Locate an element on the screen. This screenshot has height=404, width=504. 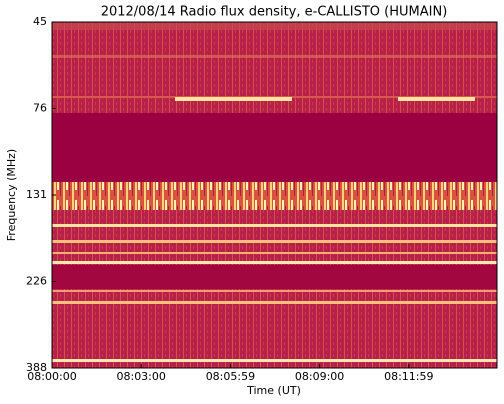
x-tick-label: 08:11:59 is located at coordinates (408, 376).